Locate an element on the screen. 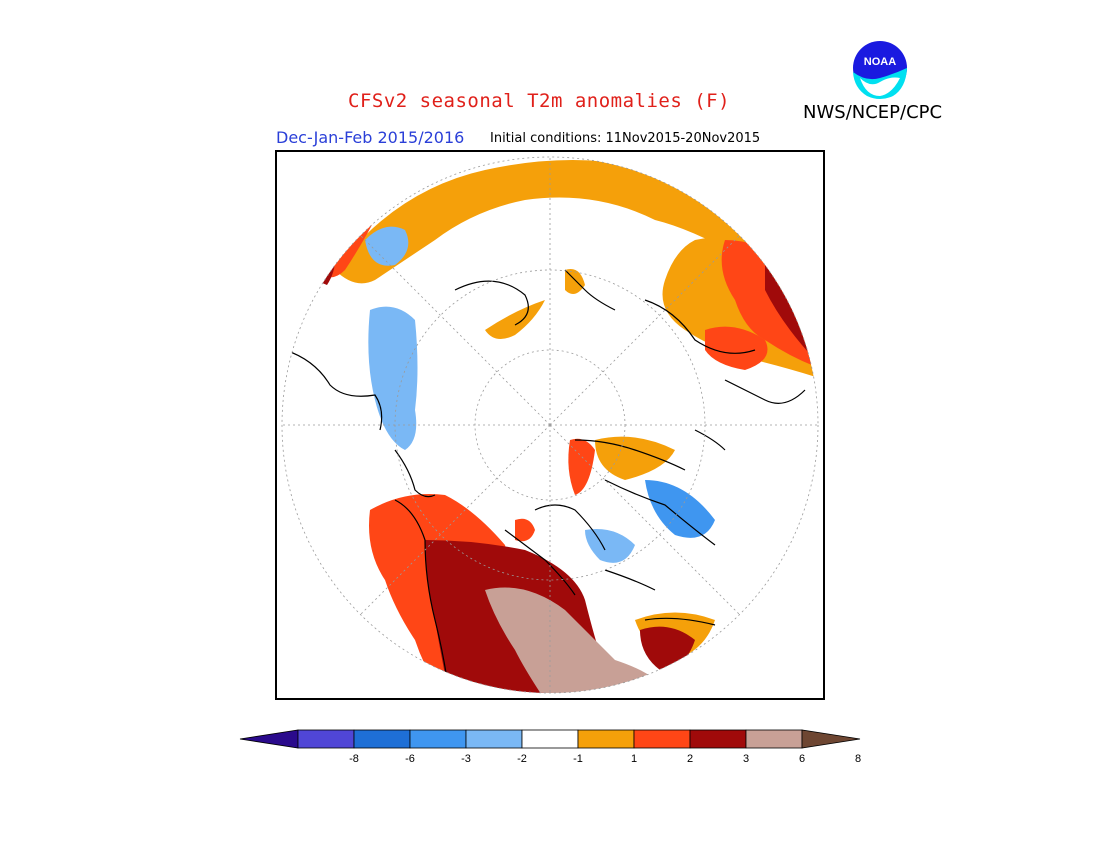 Image resolution: width=1100 pixels, height=850 pixels. legend-arrow-right is located at coordinates (831, 739).